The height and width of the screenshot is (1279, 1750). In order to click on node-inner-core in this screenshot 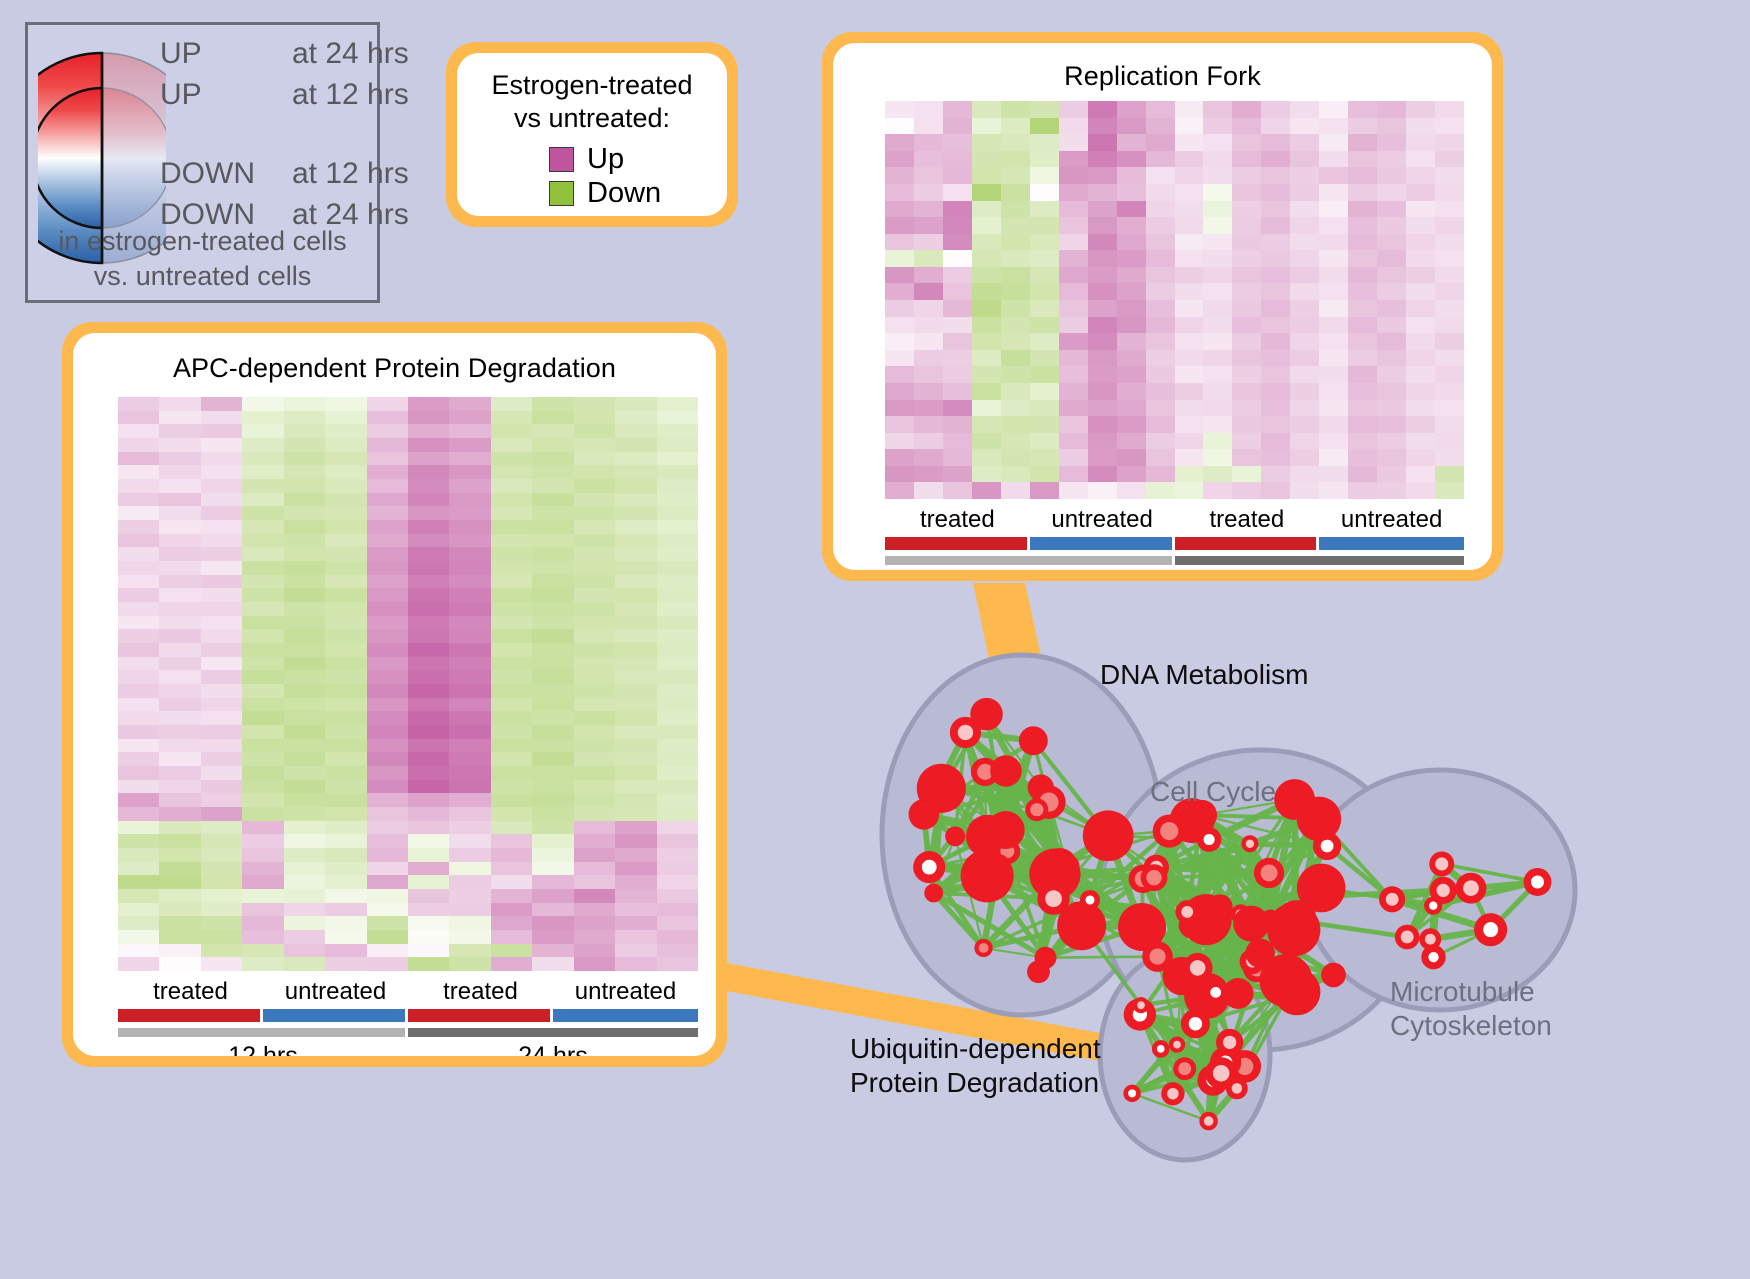, I will do `click(1537, 882)`.